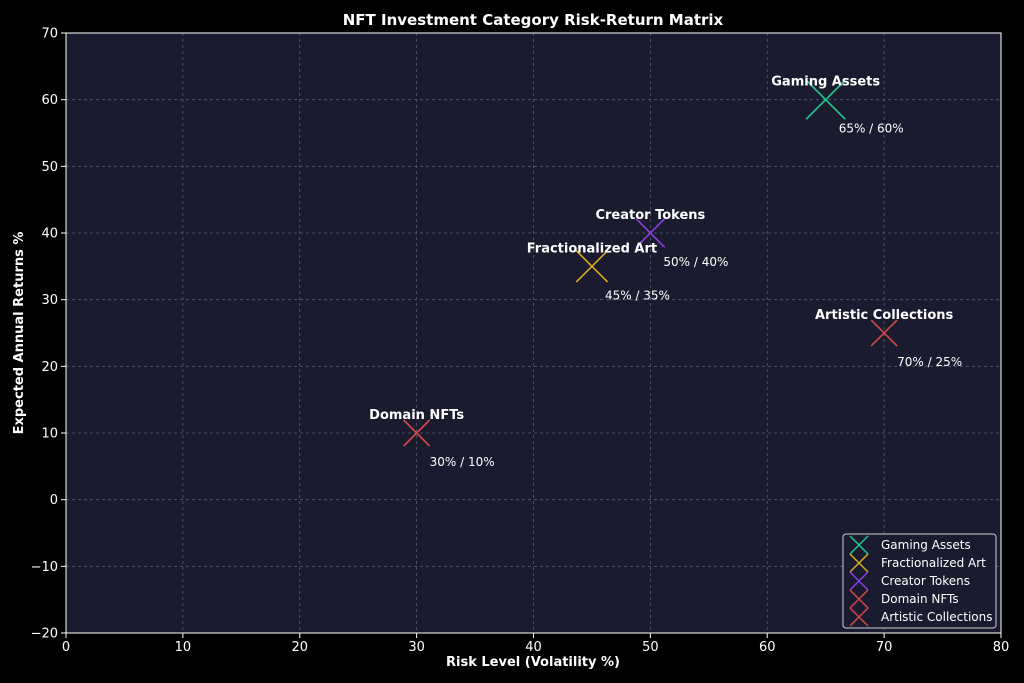 The image size is (1024, 683). I want to click on y-tick-label: 70, so click(49, 34).